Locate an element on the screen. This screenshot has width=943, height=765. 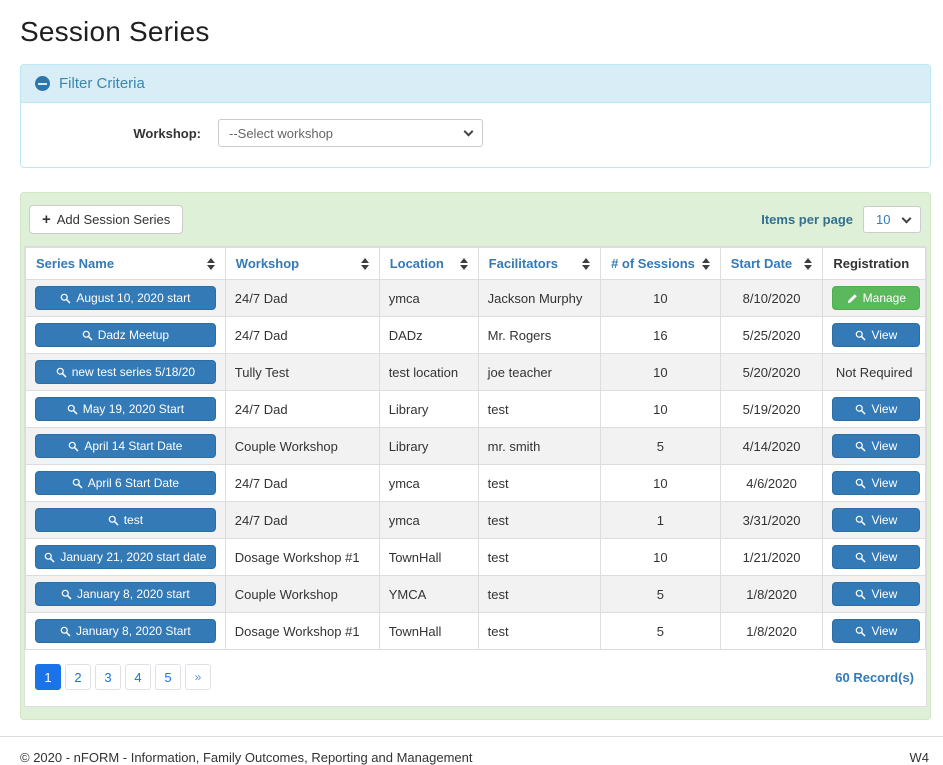
sessions-count-cell: 5 is located at coordinates (660, 446).